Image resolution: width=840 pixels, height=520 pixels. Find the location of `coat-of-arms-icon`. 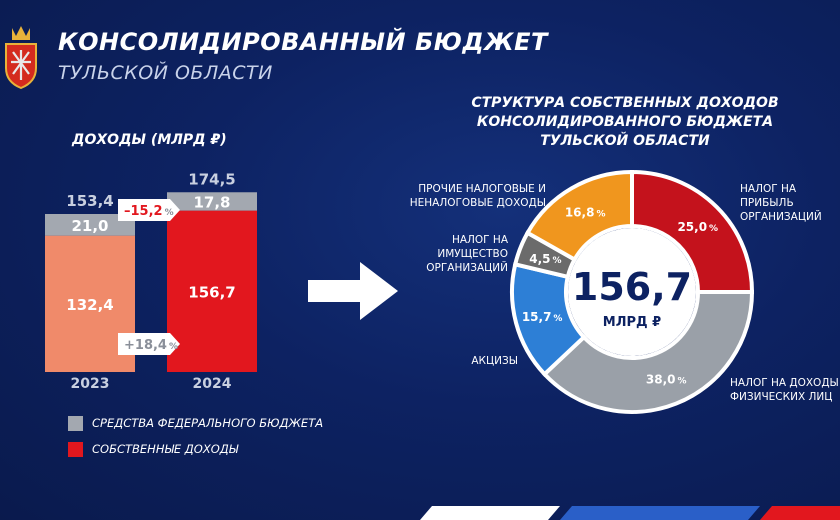

coat-of-arms-icon is located at coordinates (21, 58).